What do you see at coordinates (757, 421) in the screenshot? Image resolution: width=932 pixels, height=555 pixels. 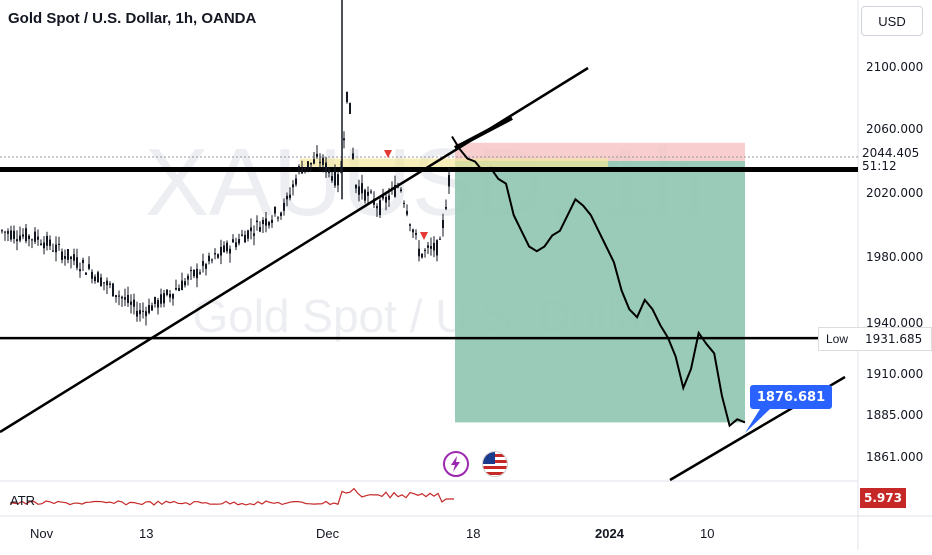 I see `callout-pointer` at bounding box center [757, 421].